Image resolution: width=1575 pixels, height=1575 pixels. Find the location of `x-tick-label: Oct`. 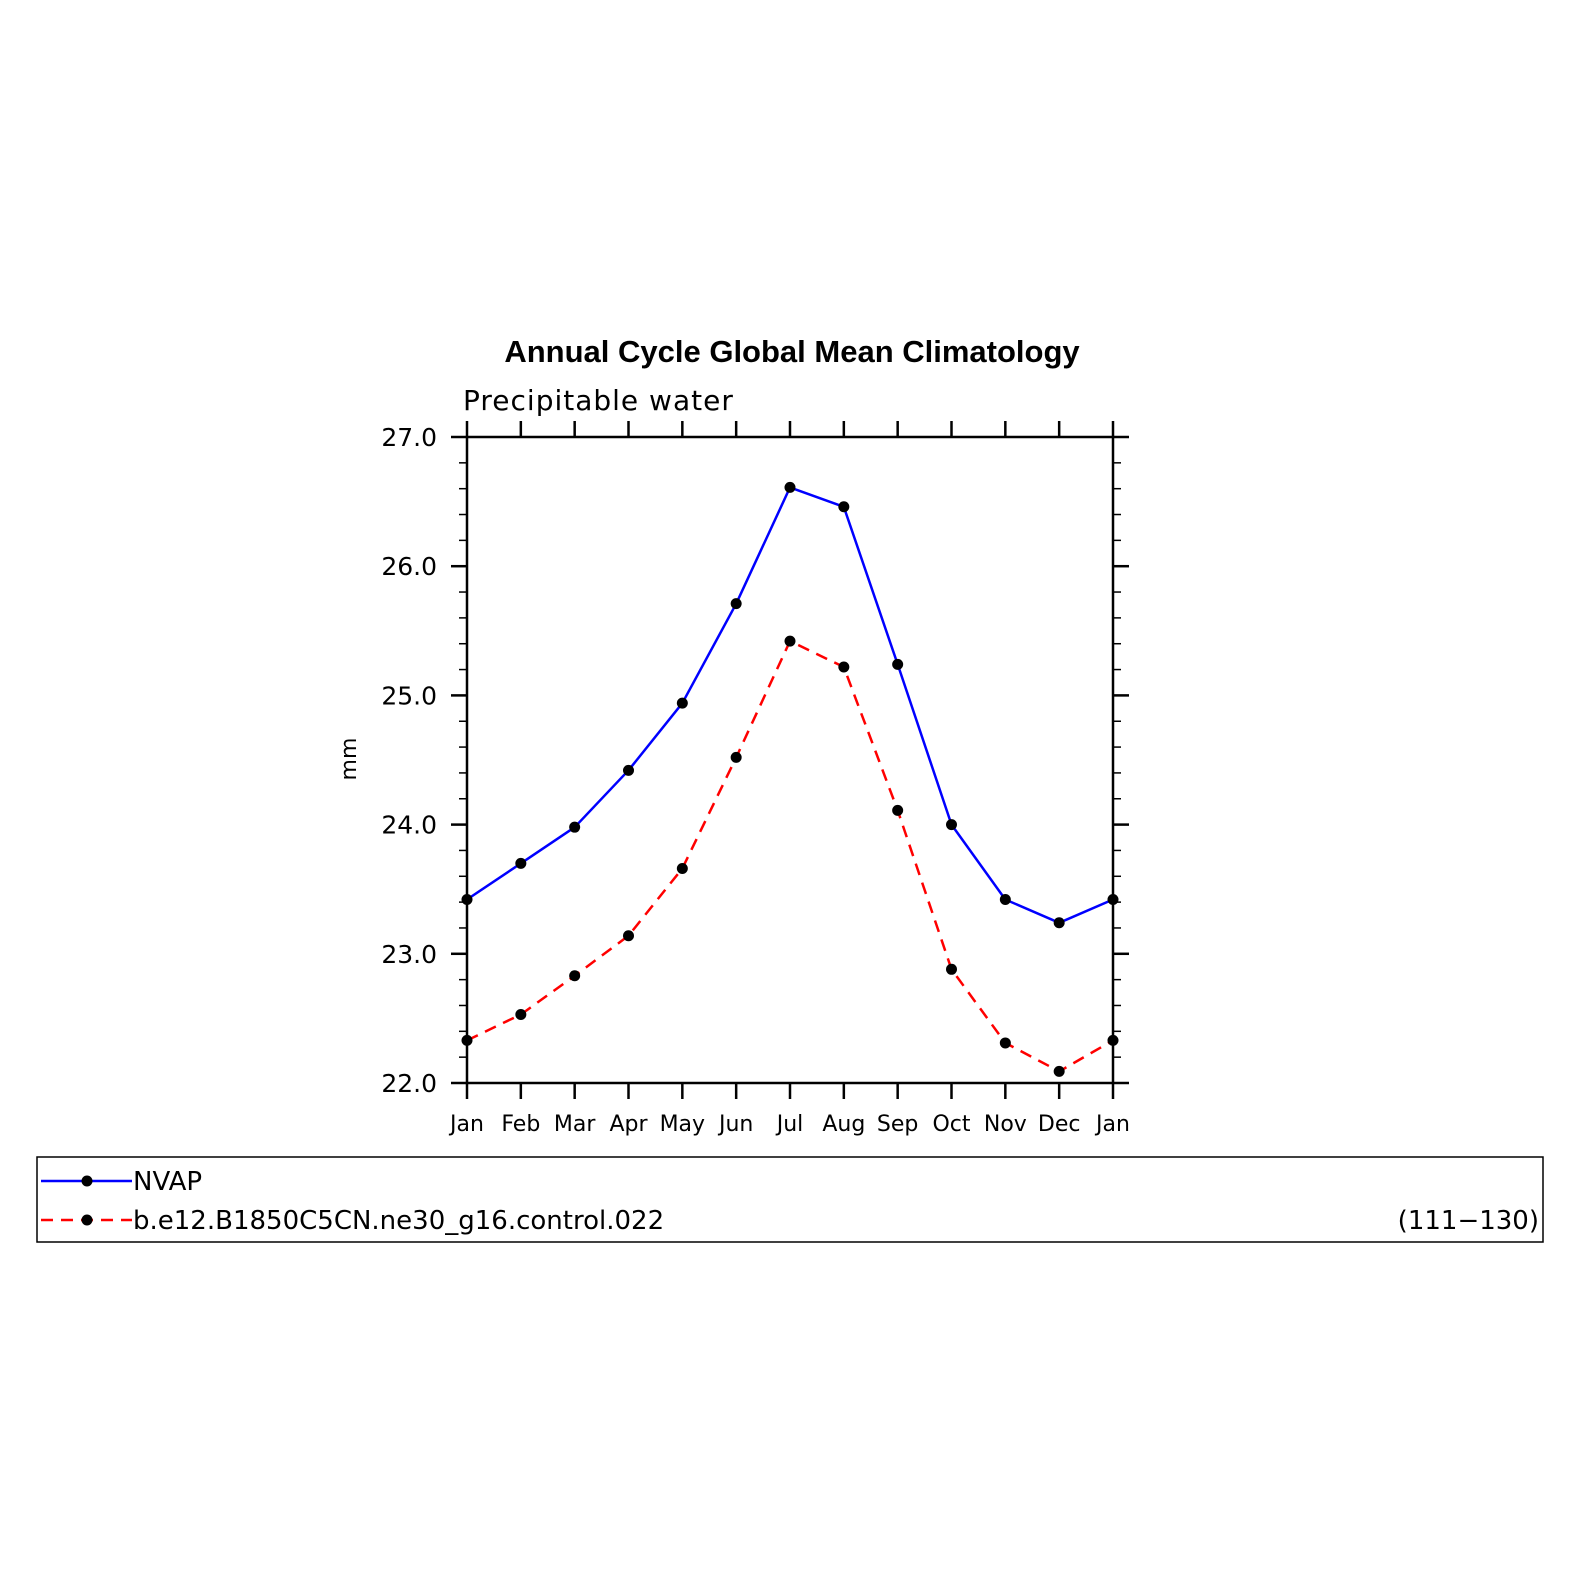

x-tick-label: Oct is located at coordinates (951, 1124).